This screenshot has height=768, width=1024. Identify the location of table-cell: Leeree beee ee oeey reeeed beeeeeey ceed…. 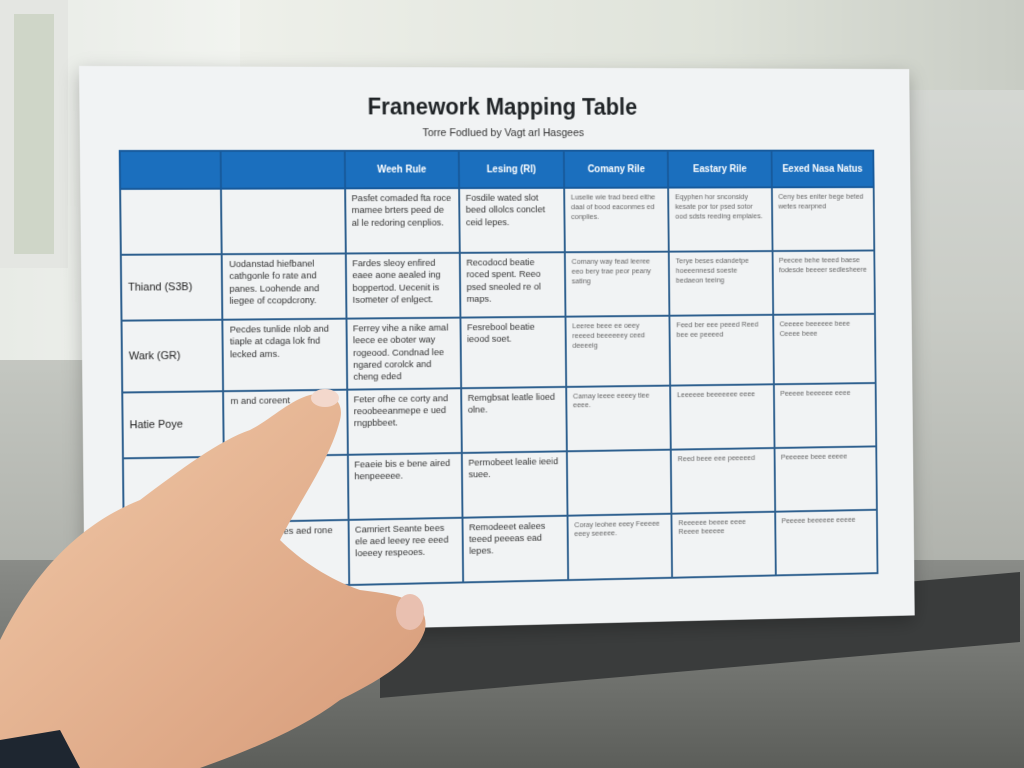
(618, 351).